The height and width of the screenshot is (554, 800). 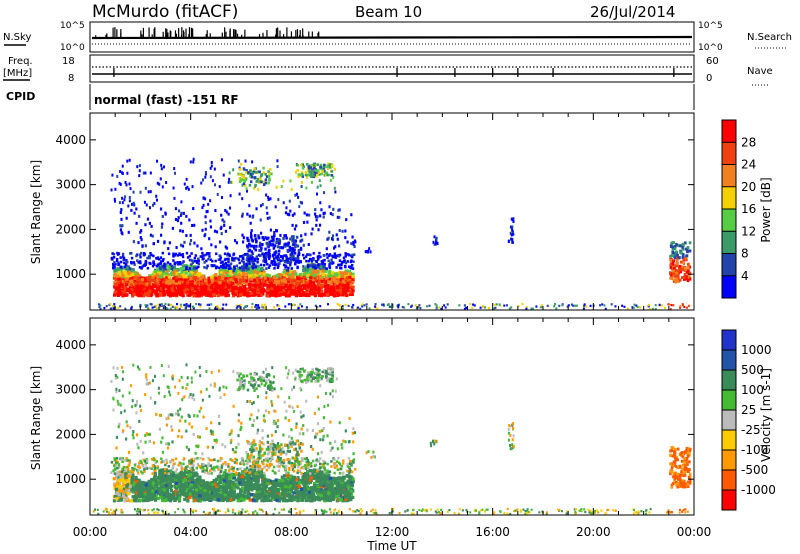 I want to click on cpid-text: normal (fast) -151 RF, so click(x=166, y=100).